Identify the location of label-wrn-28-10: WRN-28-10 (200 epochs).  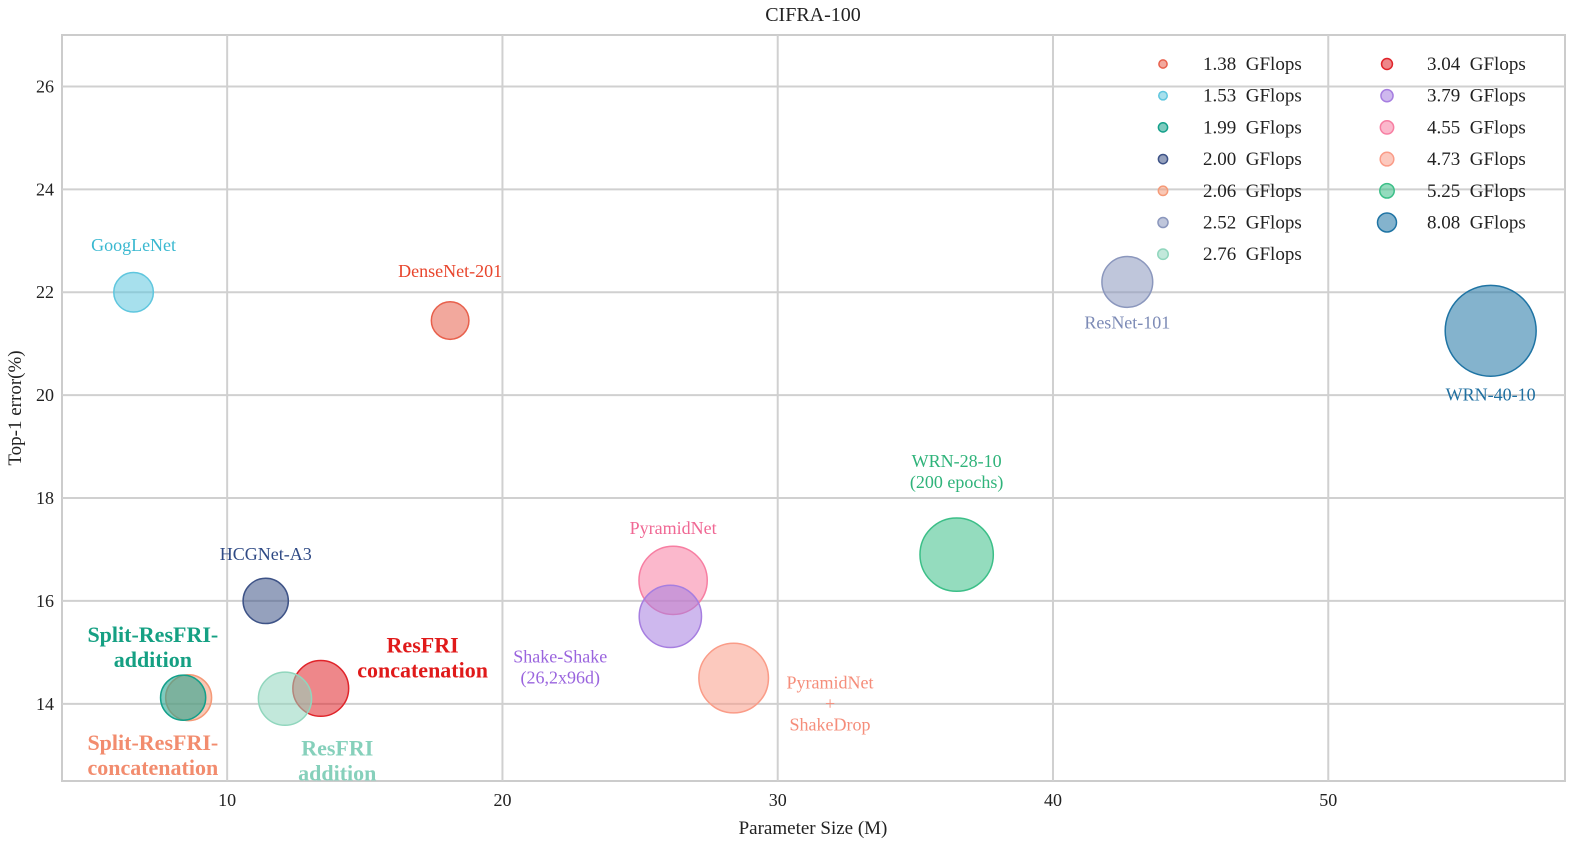
(956, 472).